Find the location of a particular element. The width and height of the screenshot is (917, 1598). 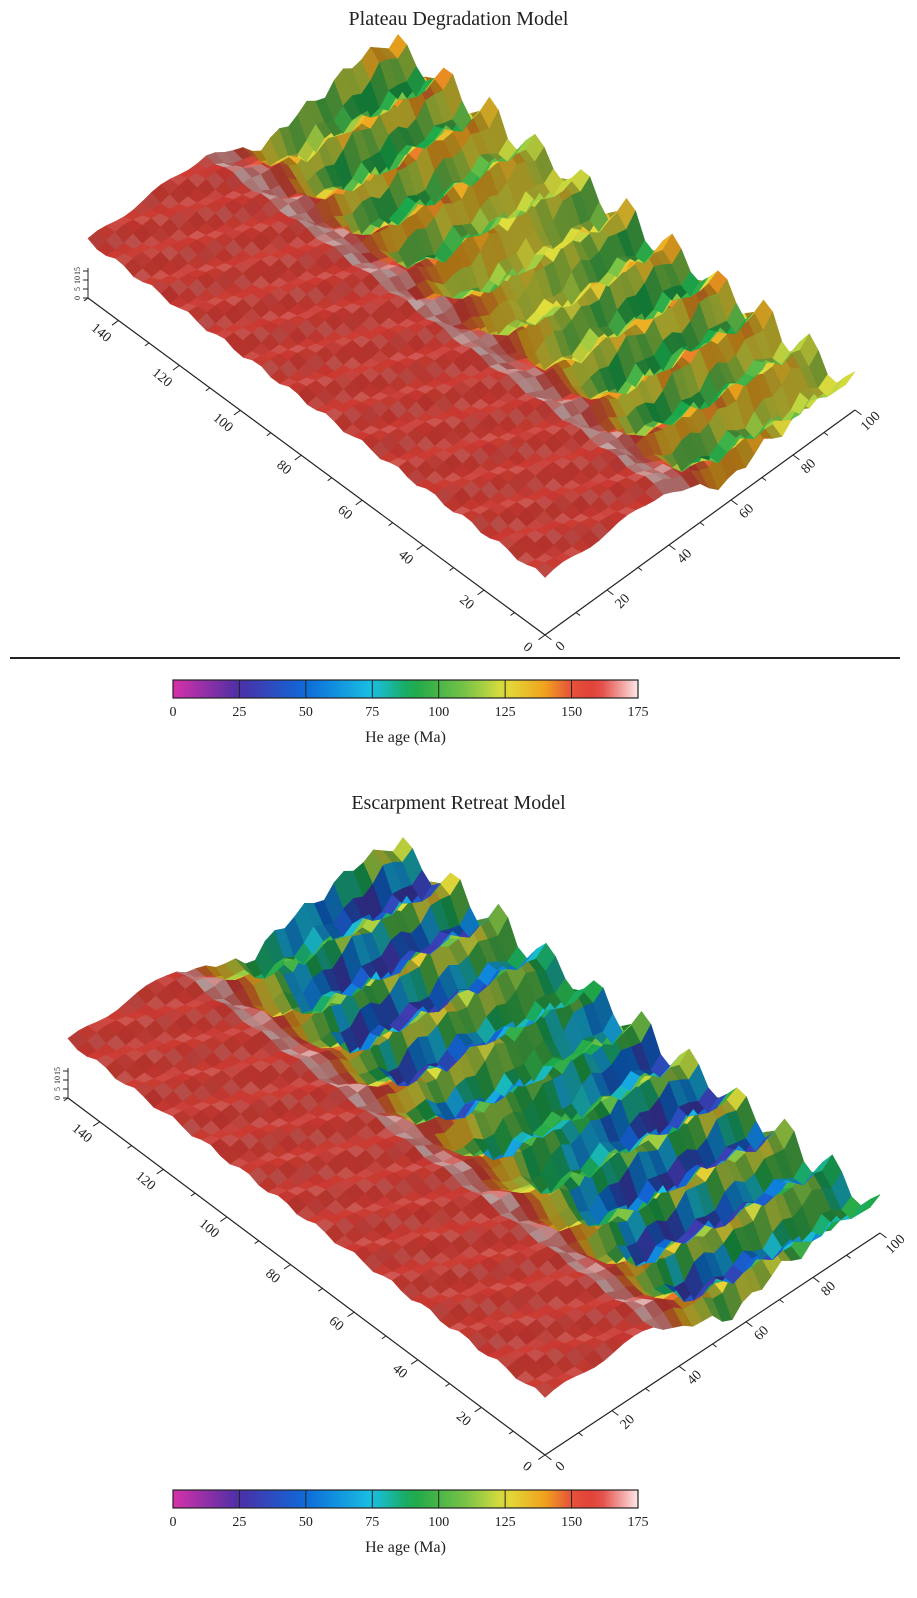

x-axis-line is located at coordinates (316, 466).